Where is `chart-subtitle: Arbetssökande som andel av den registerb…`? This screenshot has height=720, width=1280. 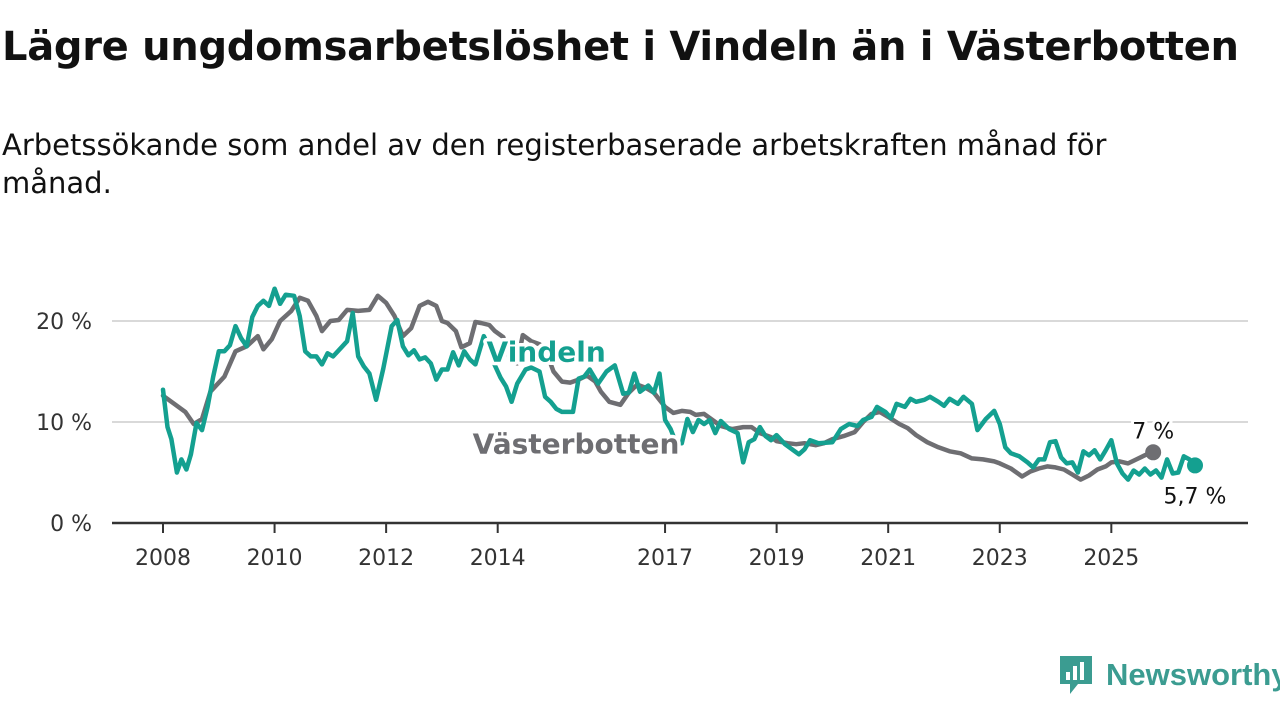 chart-subtitle: Arbetssökande som andel av den registerb… is located at coordinates (554, 164).